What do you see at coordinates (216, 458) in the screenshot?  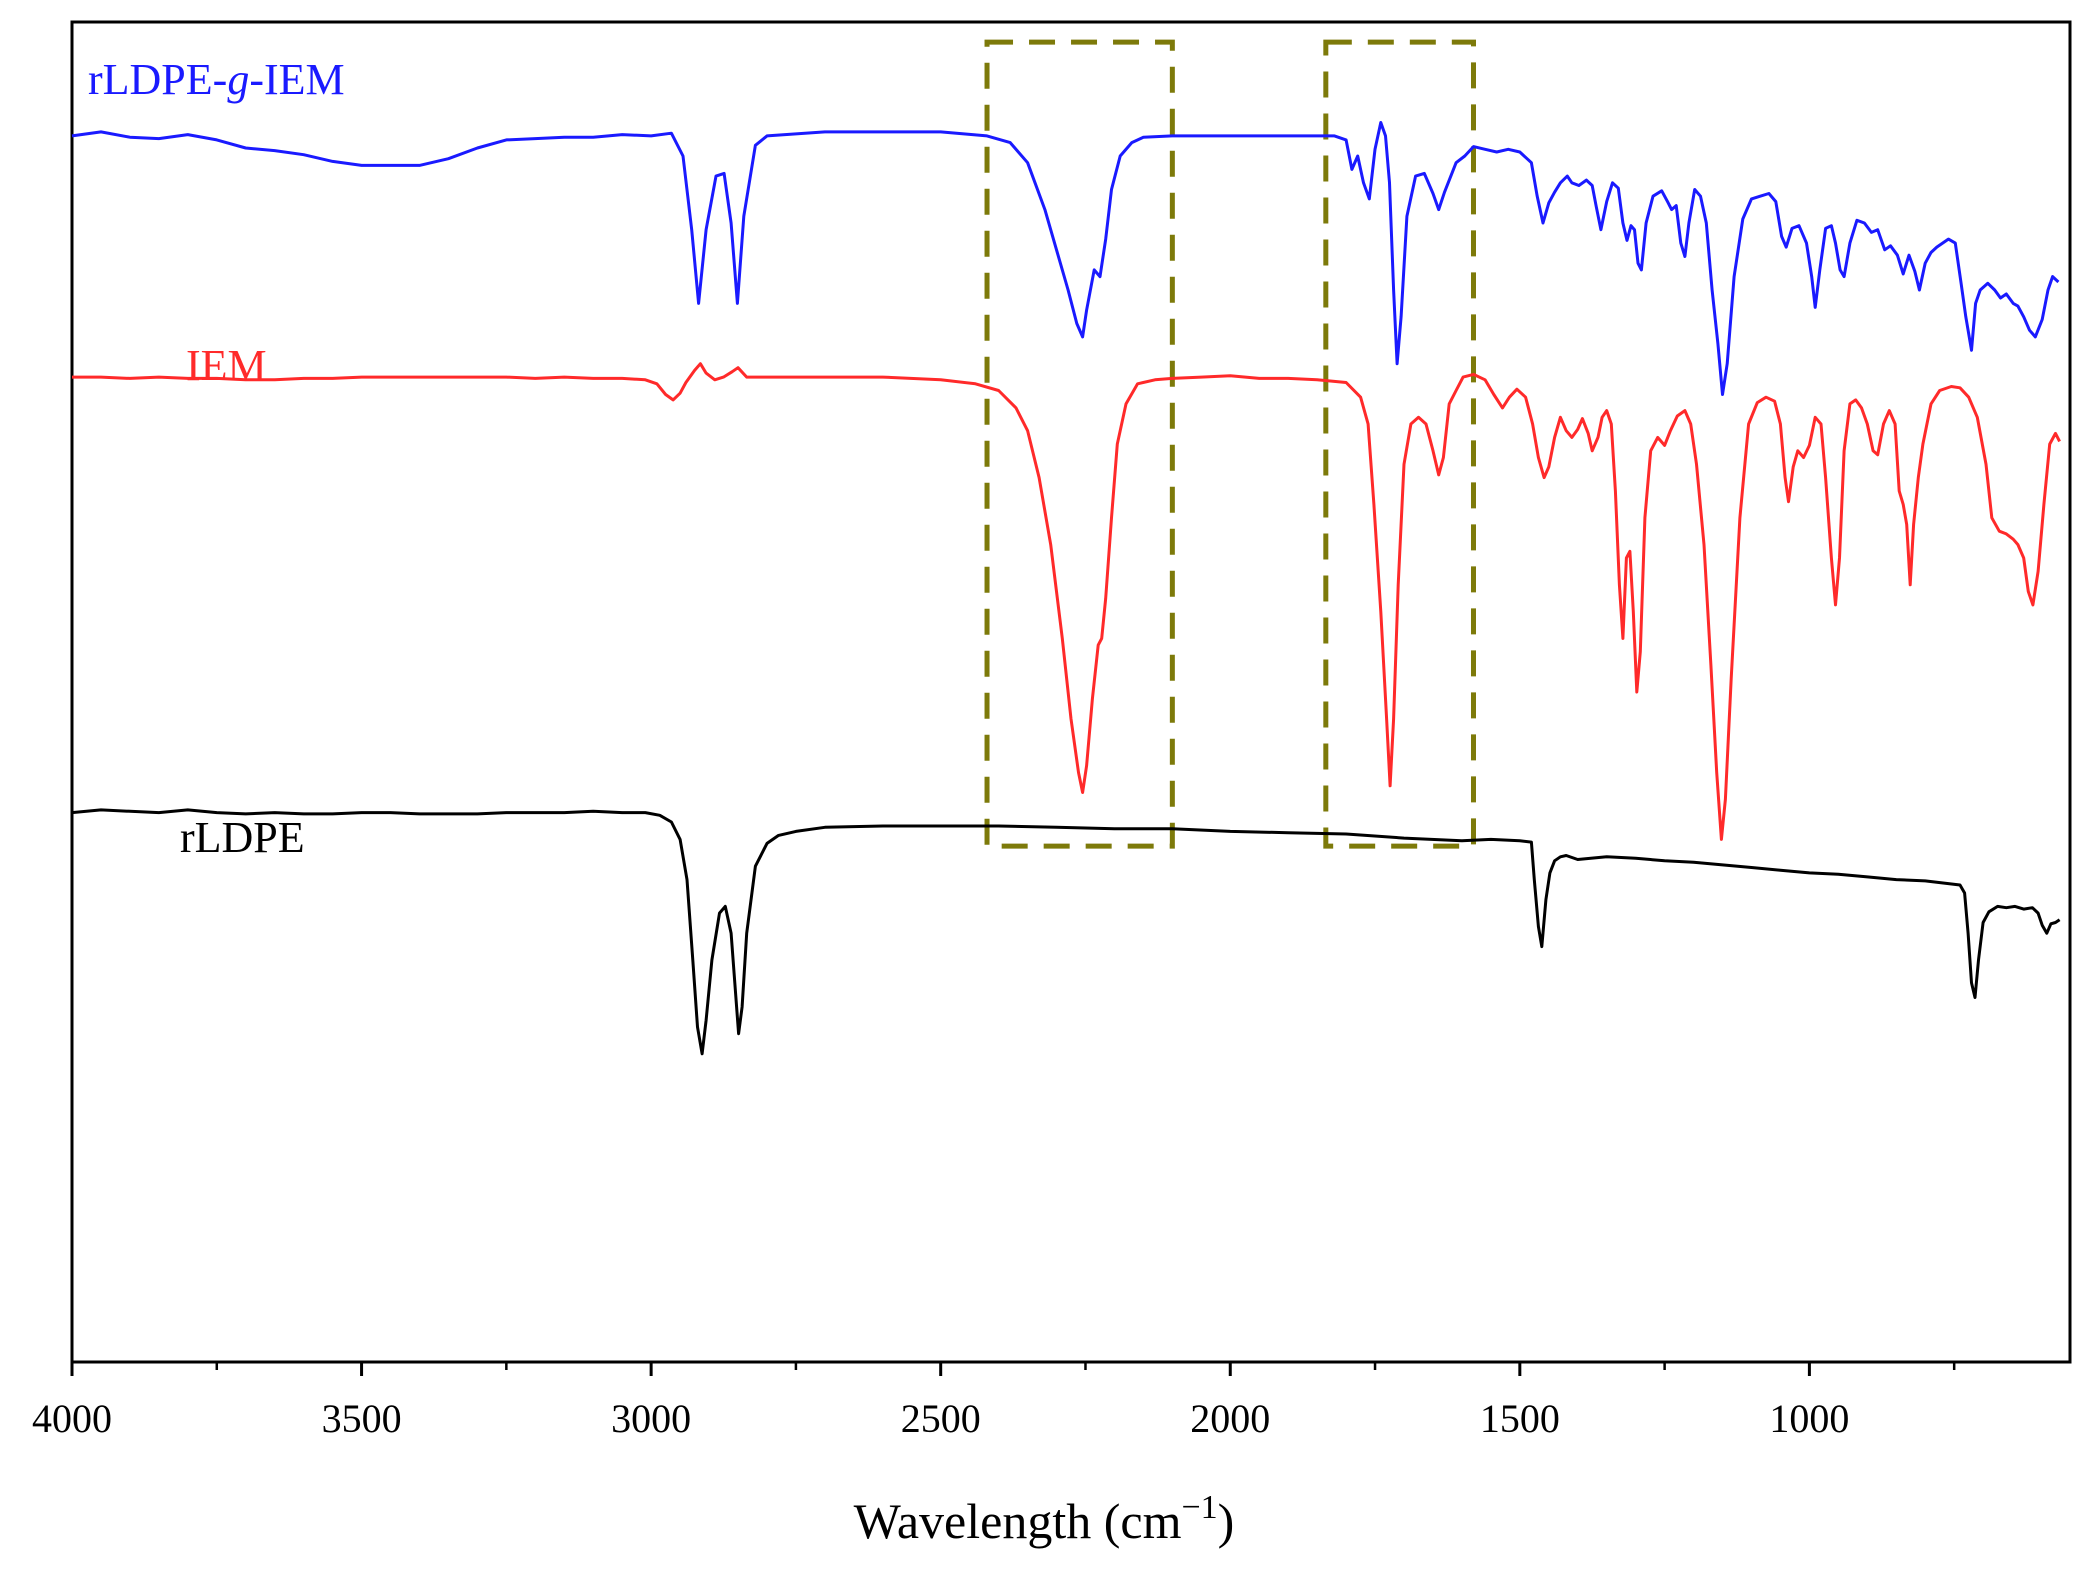 I see `series-labels: rLDPE-g-IEM IEM rLDPE` at bounding box center [216, 458].